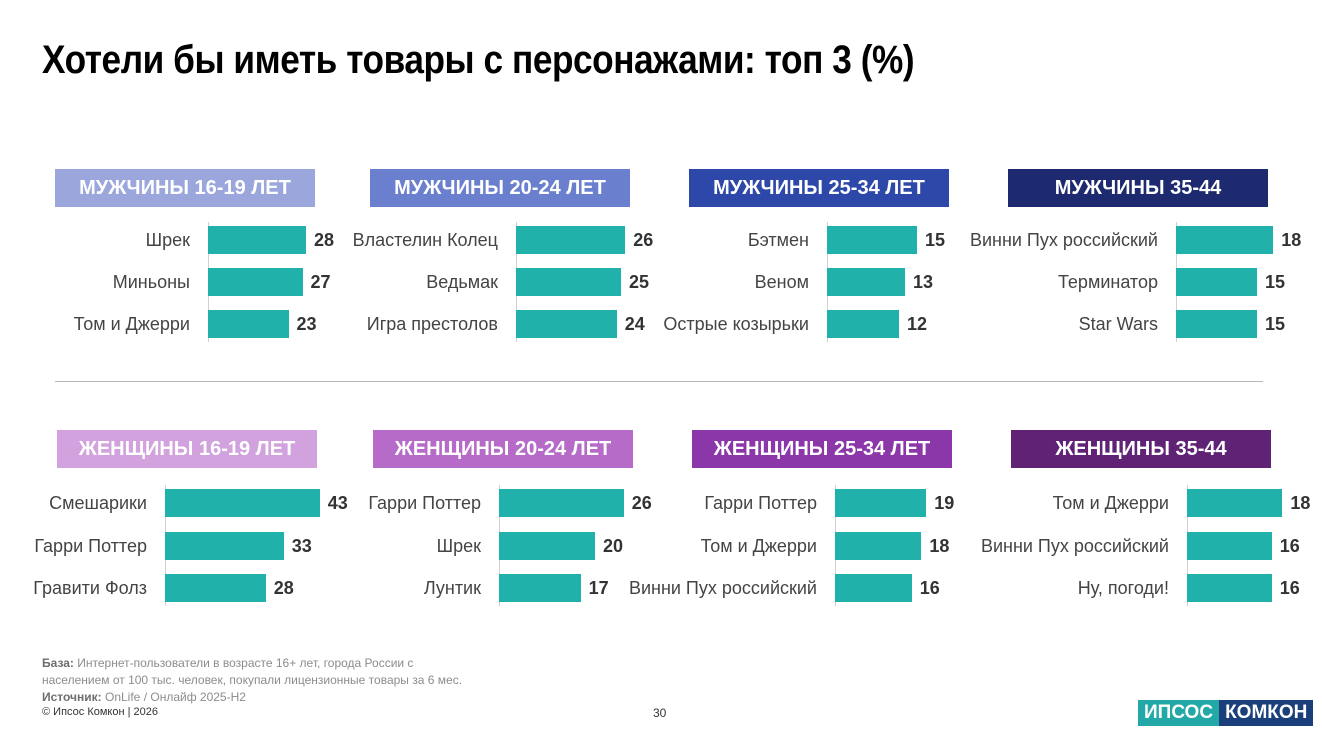  Describe the element at coordinates (613, 546) in the screenshot. I see `value-label: 20` at that location.